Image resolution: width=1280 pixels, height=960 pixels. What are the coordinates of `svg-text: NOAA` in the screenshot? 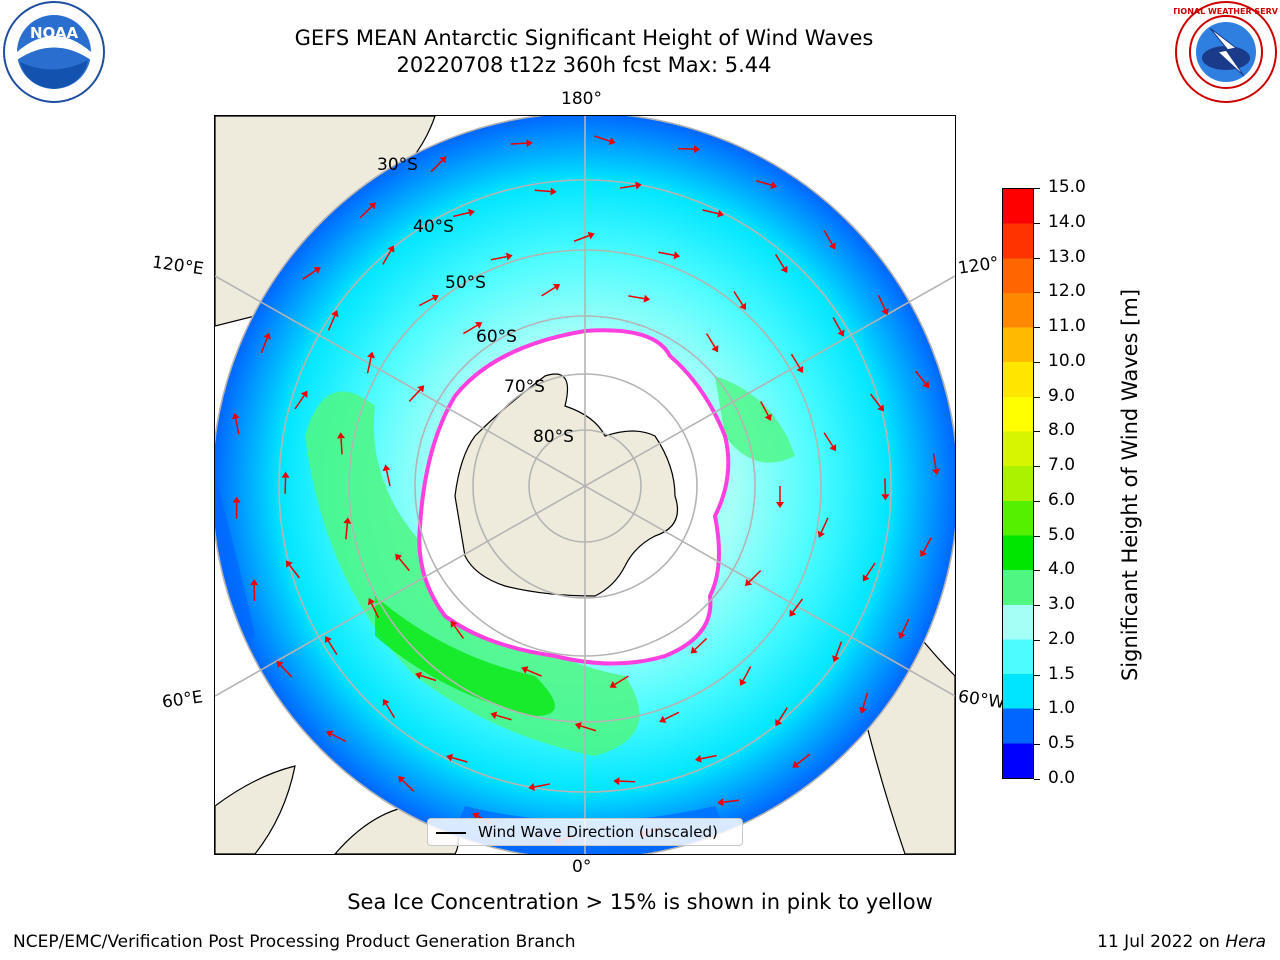 It's located at (54, 33).